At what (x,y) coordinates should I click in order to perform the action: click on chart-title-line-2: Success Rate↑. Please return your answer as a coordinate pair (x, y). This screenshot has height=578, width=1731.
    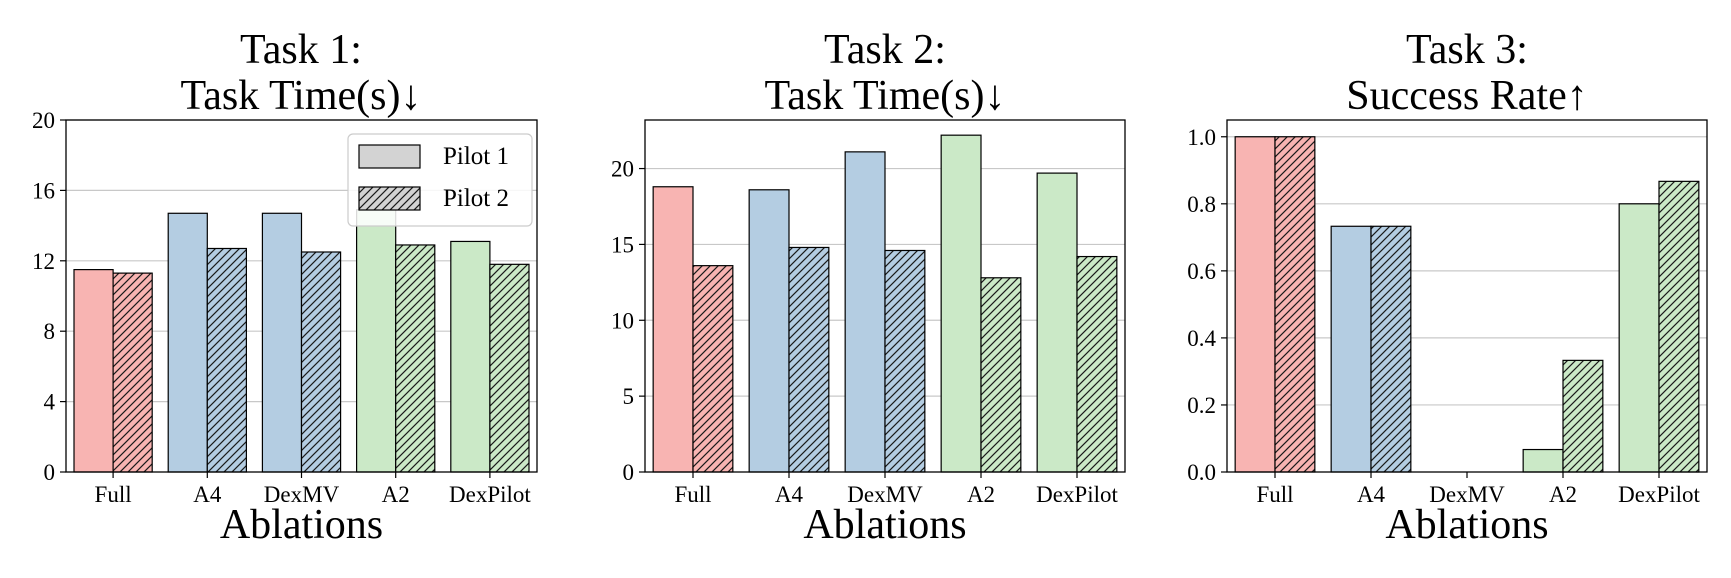
    Looking at the image, I should click on (1466, 96).